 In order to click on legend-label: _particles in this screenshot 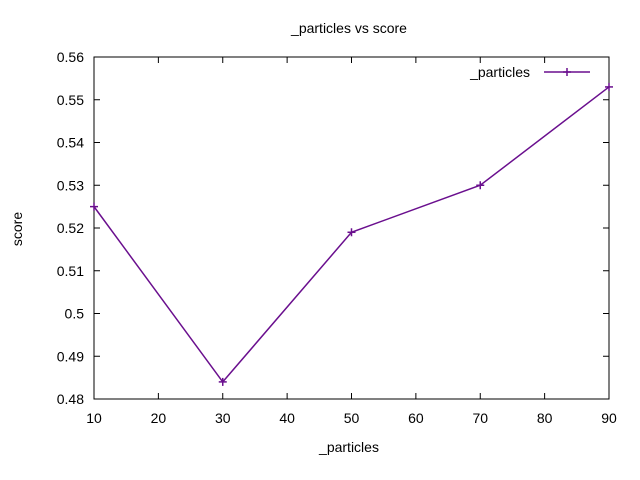, I will do `click(499, 72)`.